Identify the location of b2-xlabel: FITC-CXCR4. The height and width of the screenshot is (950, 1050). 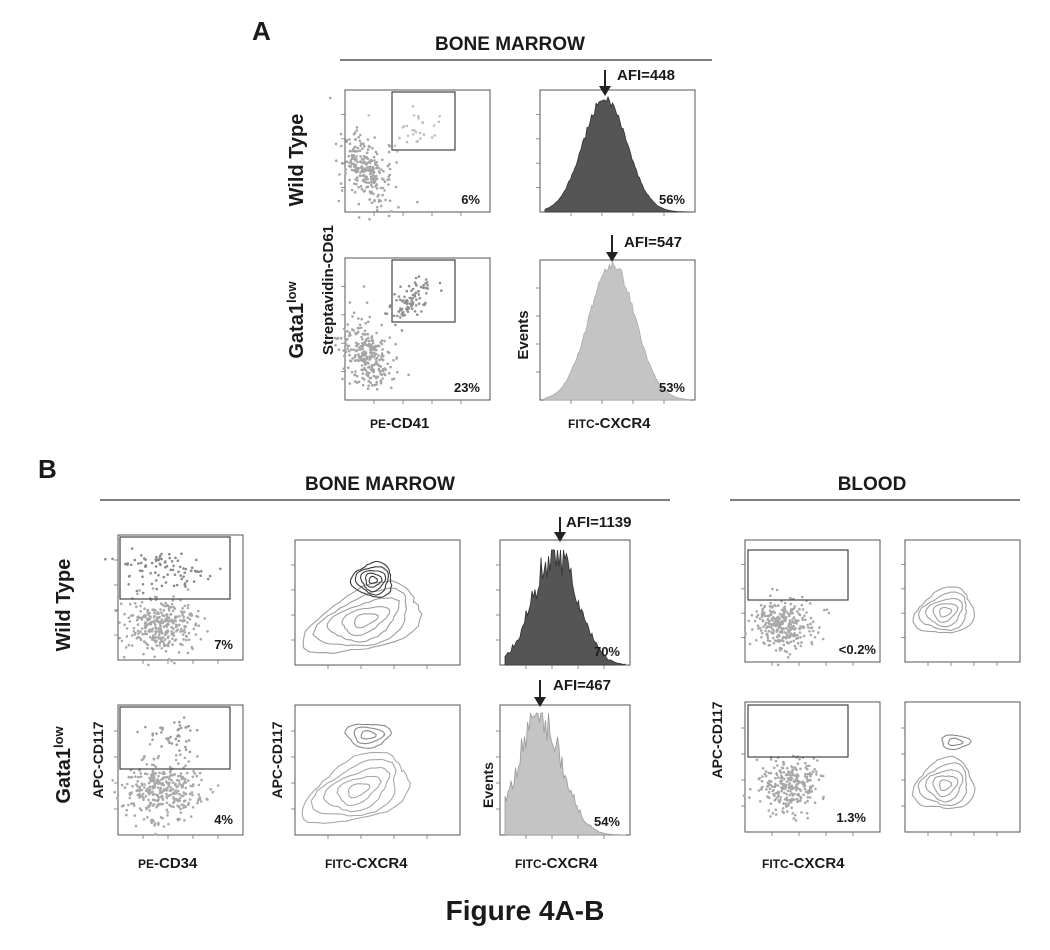
(366, 863).